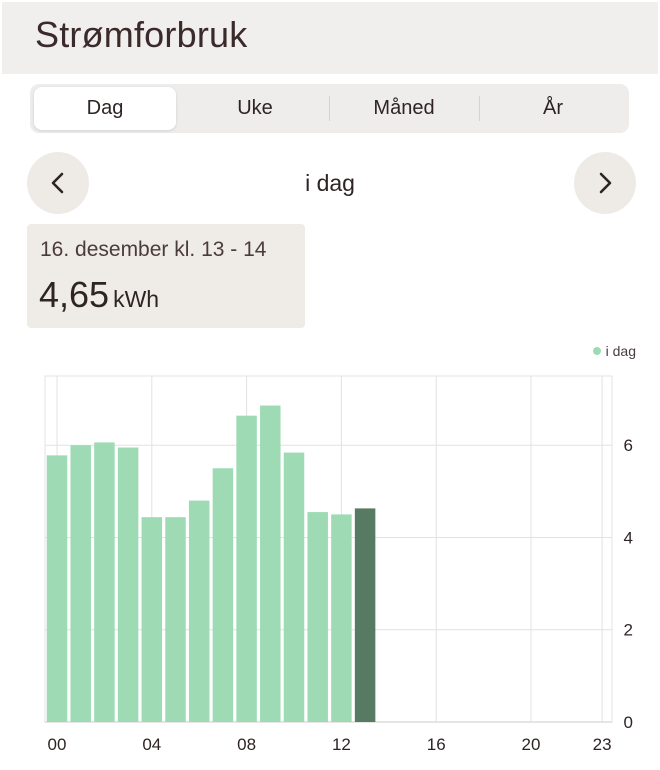 Image resolution: width=660 pixels, height=770 pixels. I want to click on x-tick-label: 23, so click(602, 744).